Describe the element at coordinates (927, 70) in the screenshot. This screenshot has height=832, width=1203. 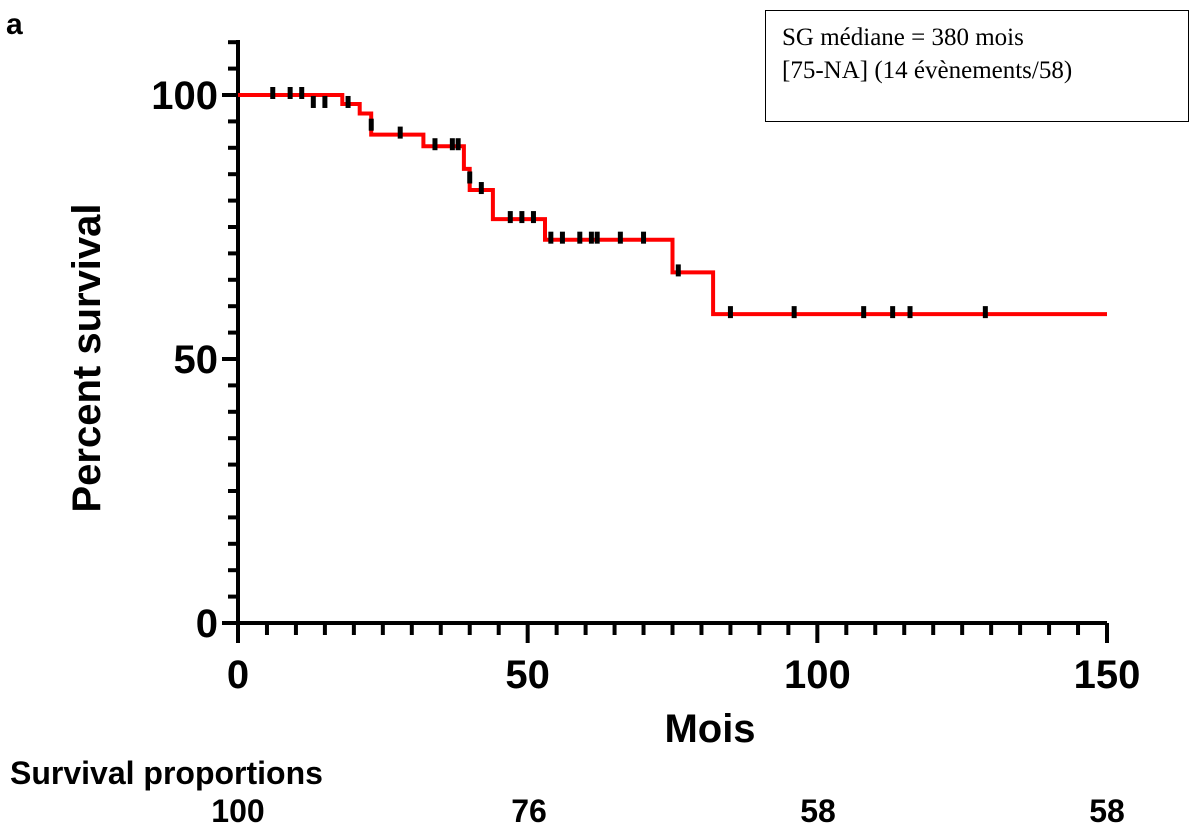
I see `annotation-line-2: [75-NA] (14 évènements/58)` at that location.